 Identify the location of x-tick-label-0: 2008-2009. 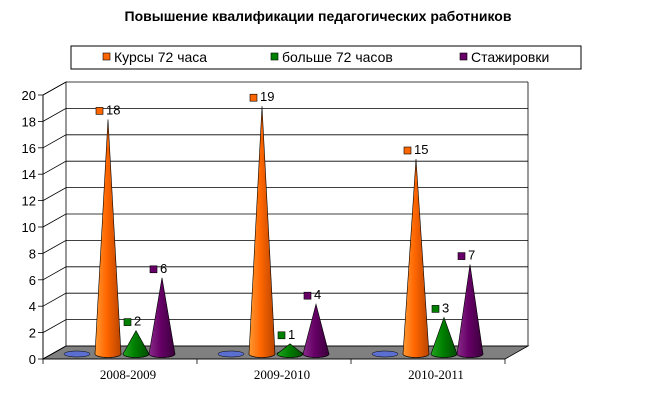
(128, 374).